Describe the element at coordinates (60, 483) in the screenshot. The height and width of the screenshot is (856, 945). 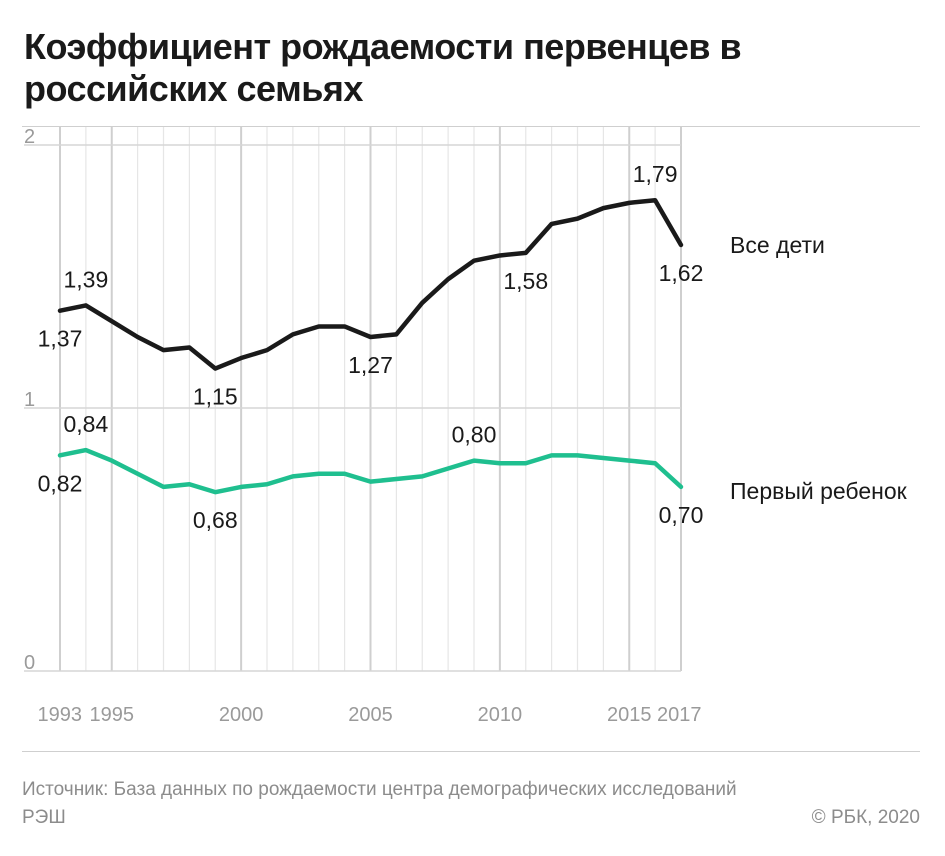
I see `data-label: 0,82` at that location.